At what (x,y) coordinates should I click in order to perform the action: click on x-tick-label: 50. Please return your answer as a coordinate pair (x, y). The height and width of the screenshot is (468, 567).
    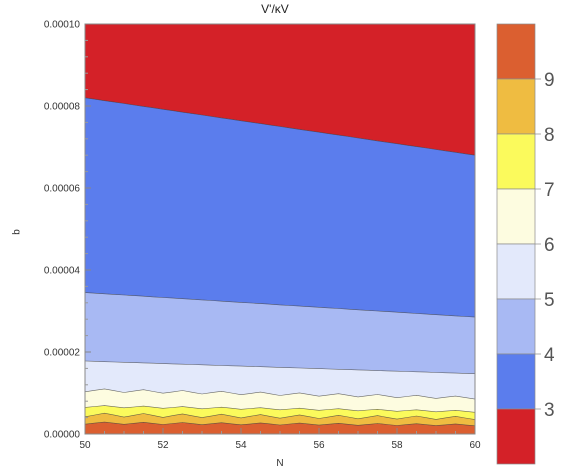
    Looking at the image, I should click on (85, 445).